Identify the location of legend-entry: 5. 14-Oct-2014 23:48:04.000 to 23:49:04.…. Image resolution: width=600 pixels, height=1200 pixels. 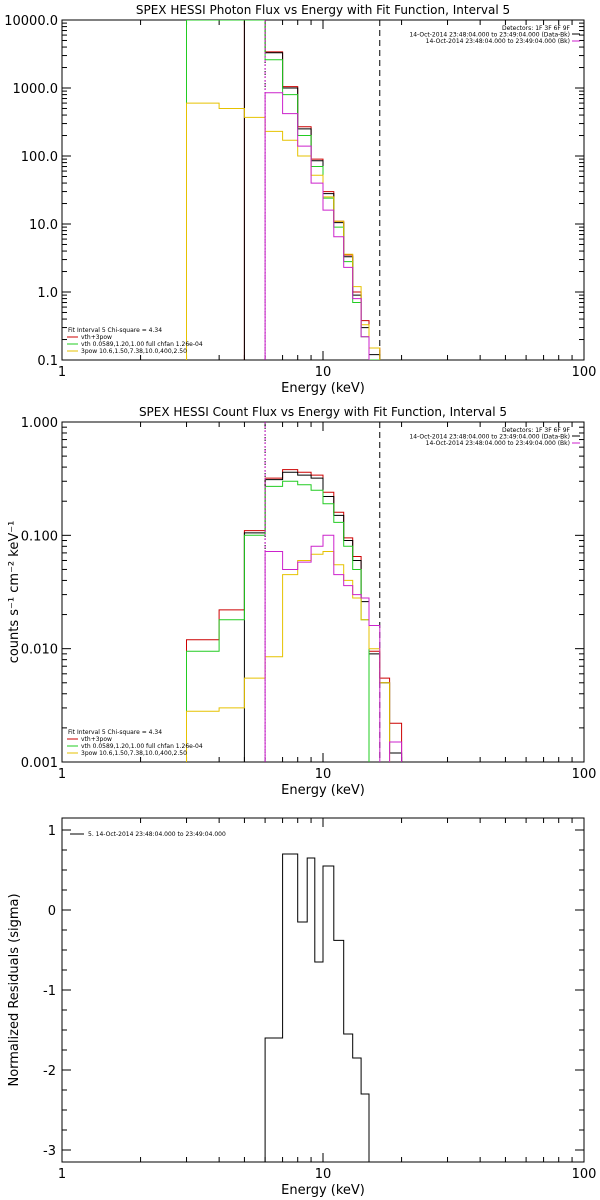
(157, 834).